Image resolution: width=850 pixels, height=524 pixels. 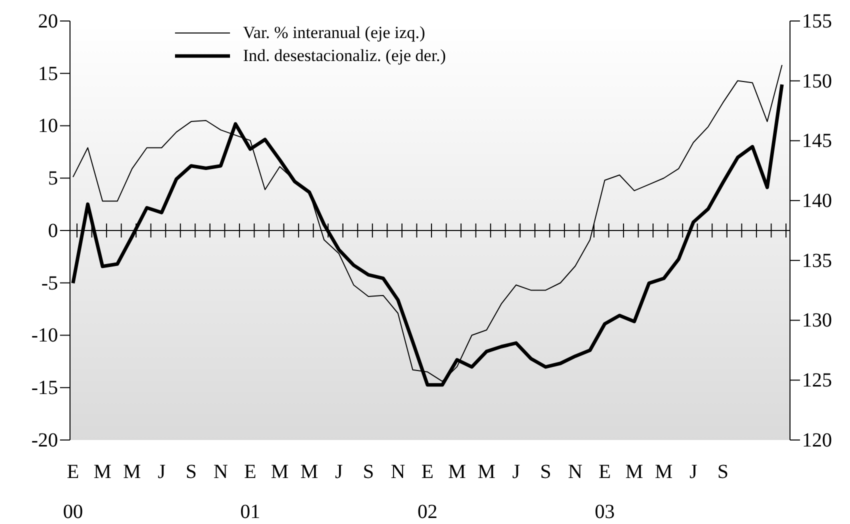 What do you see at coordinates (44, 388) in the screenshot?
I see `y-tick-label: -15` at bounding box center [44, 388].